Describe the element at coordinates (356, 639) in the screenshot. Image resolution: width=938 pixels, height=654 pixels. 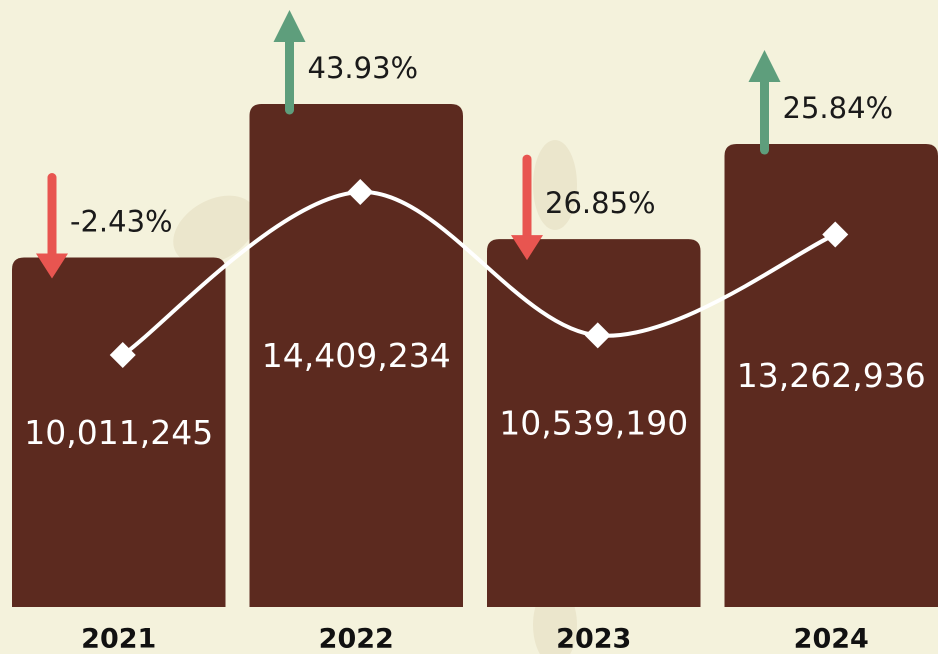
I see `x-tick-label: 2022` at that location.